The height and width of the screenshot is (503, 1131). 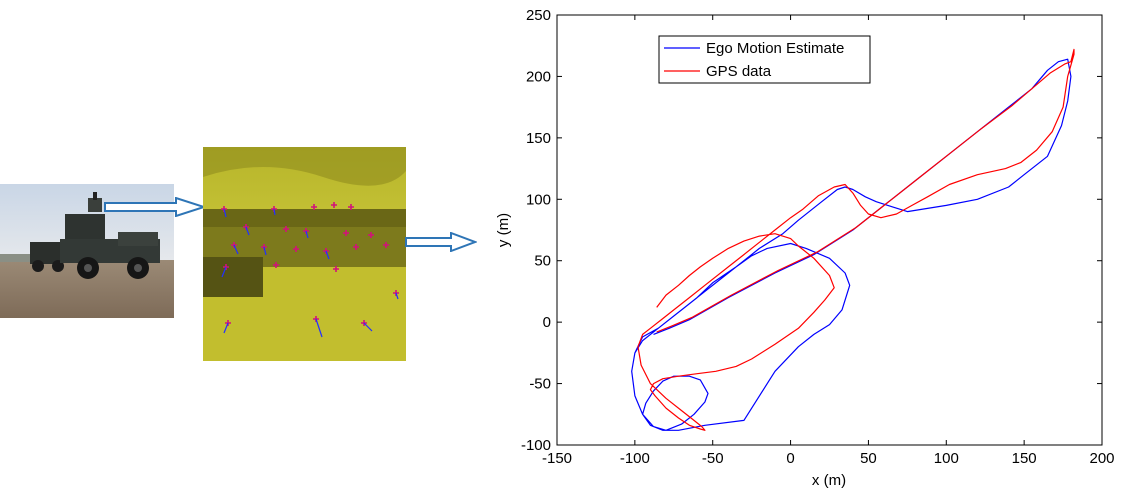 What do you see at coordinates (764, 59) in the screenshot?
I see `legend: Ego Motion Estimate GPS data` at bounding box center [764, 59].